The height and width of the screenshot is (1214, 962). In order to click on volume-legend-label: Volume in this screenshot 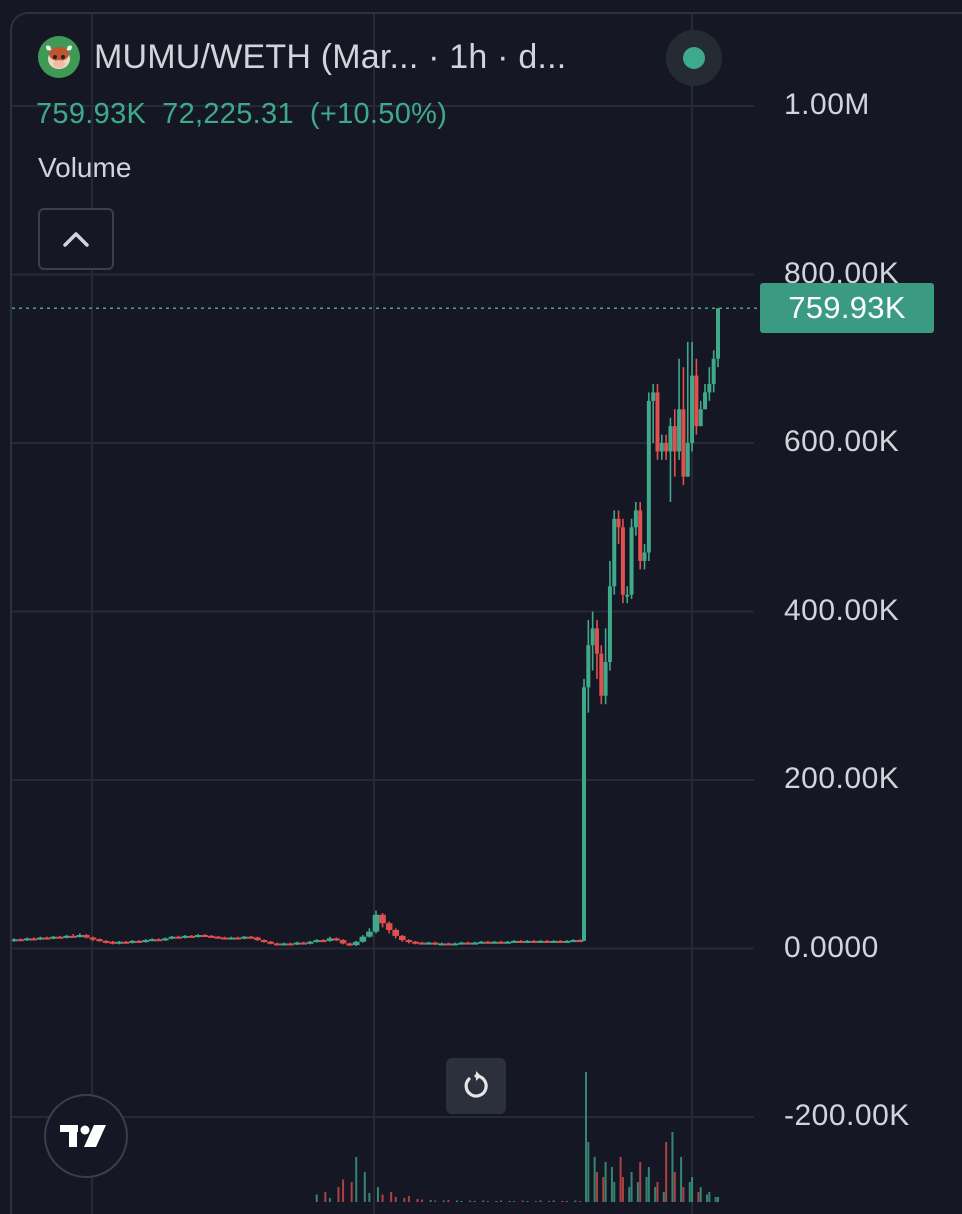, I will do `click(85, 167)`.